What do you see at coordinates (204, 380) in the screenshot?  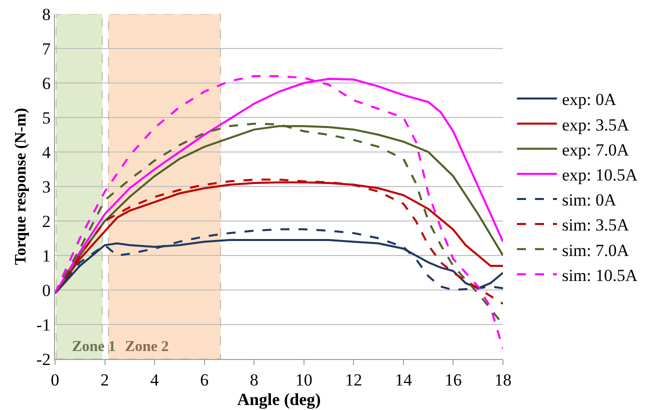 I see `x-tick-label: 6` at bounding box center [204, 380].